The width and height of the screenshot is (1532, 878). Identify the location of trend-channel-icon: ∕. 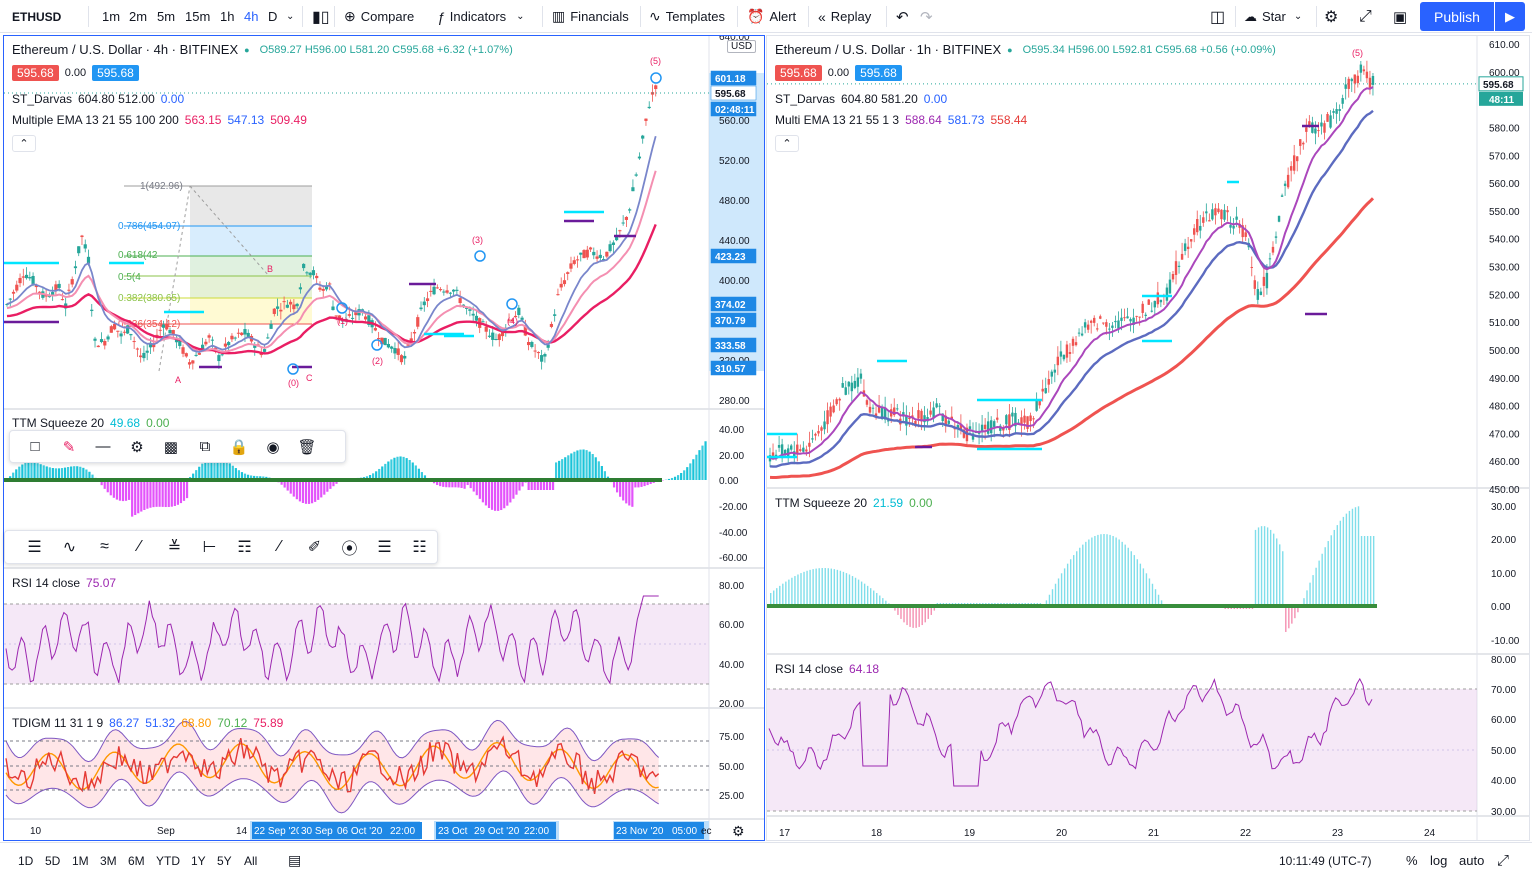
(139, 547).